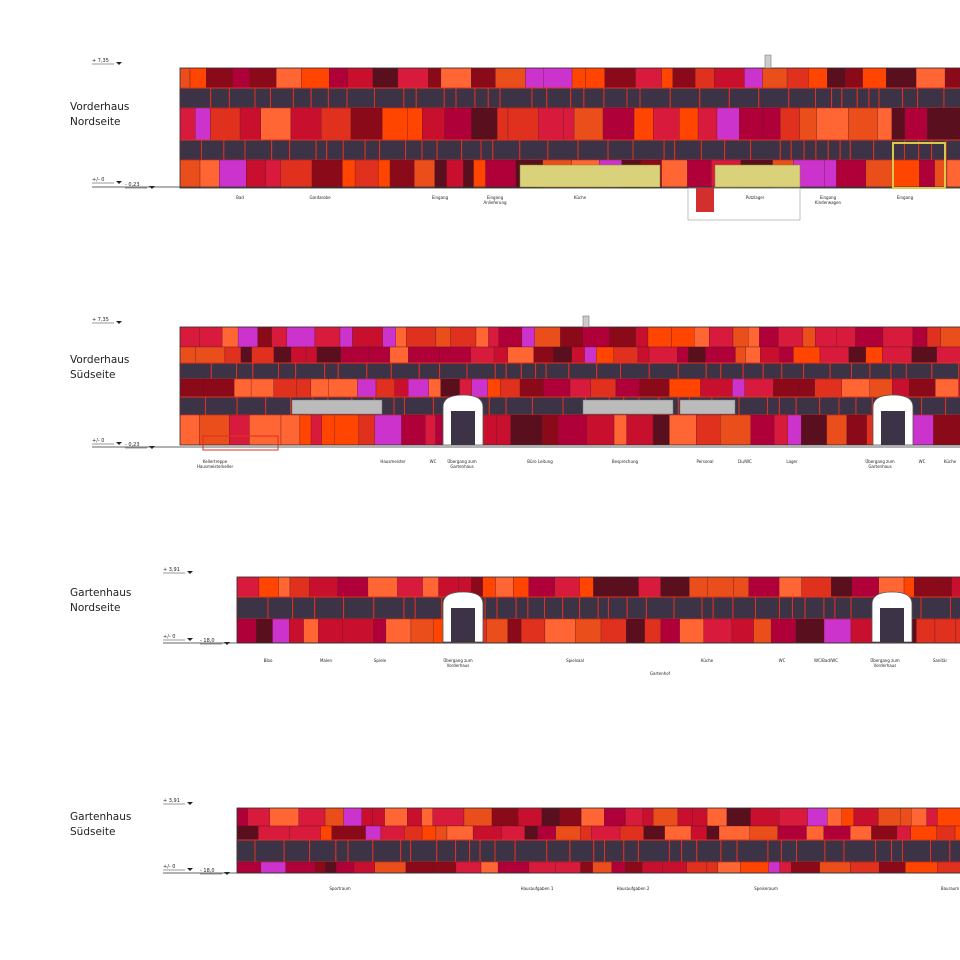  What do you see at coordinates (119, 443) in the screenshot?
I see `level-marker` at bounding box center [119, 443].